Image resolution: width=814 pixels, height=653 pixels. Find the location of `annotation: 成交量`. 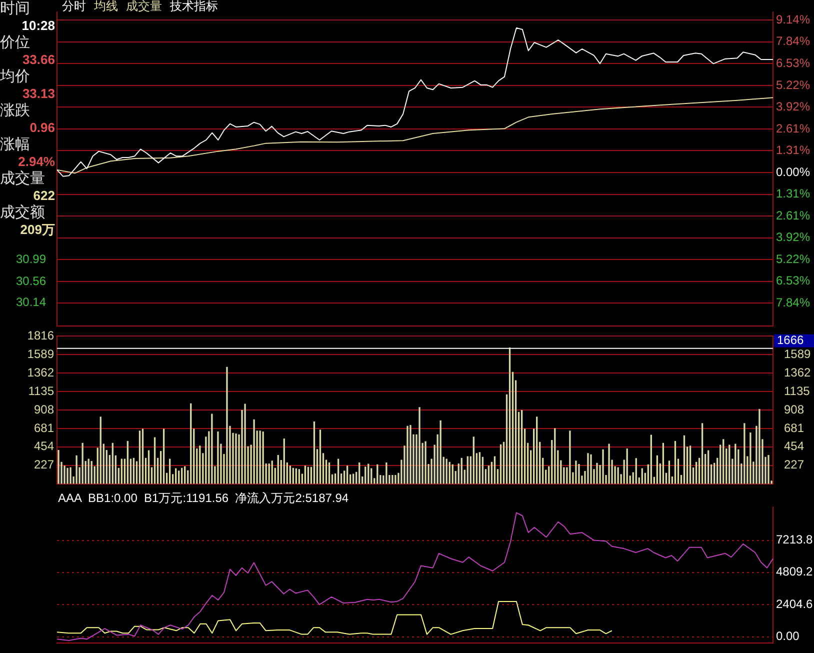

annotation: 成交量 is located at coordinates (144, 6).